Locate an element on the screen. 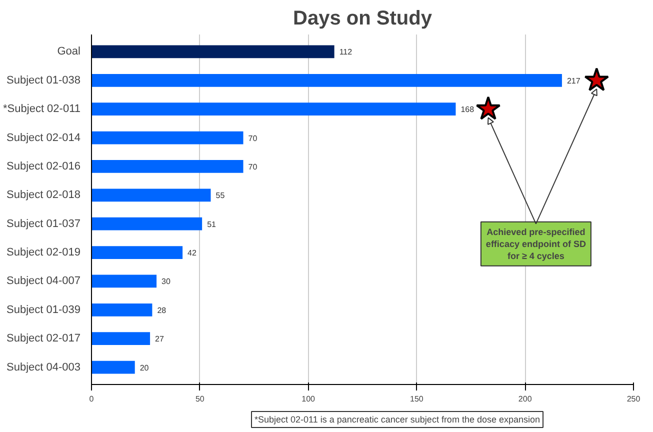  y-tick-label: Subject 02-016 is located at coordinates (43, 166).